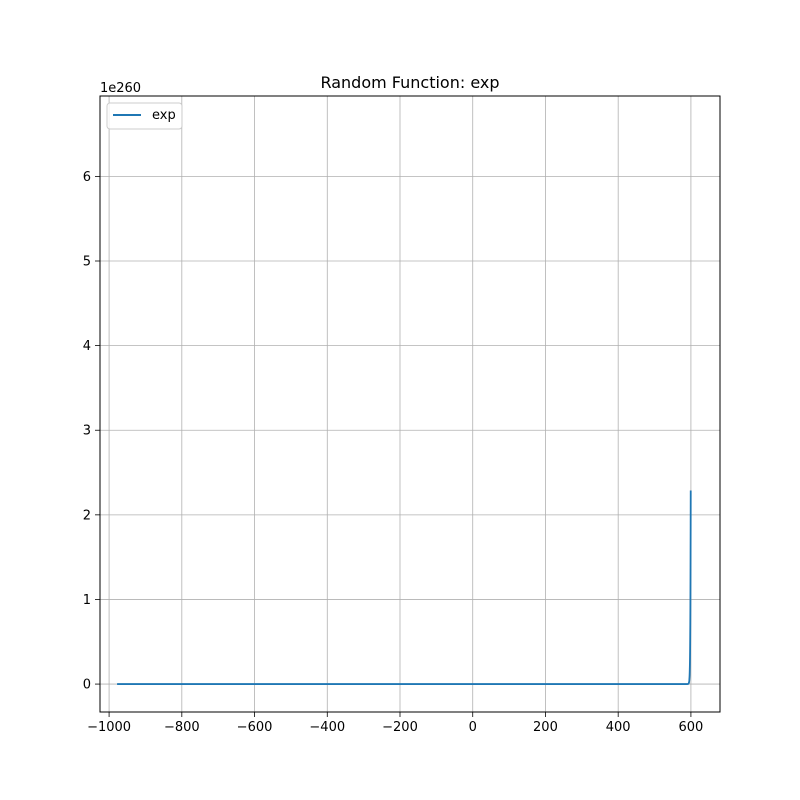  Describe the element at coordinates (182, 727) in the screenshot. I see `x-tick-label: −800` at that location.